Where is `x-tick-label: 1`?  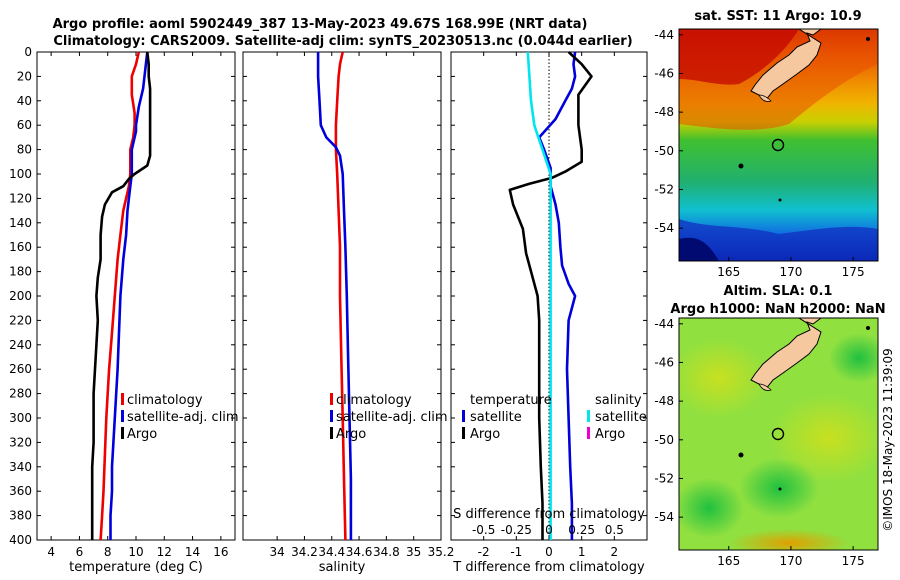
x-tick-label: 1 is located at coordinates (582, 552).